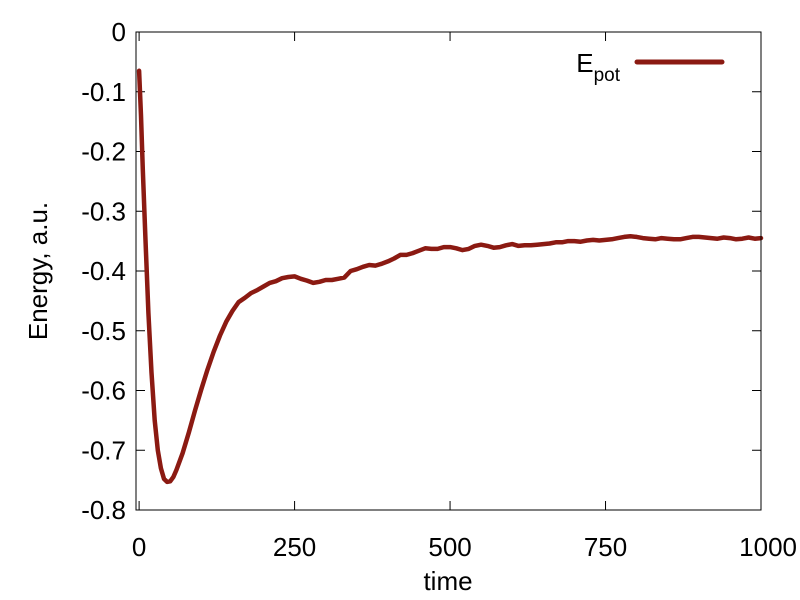 The width and height of the screenshot is (800, 600). I want to click on y-tick-label: -0.5, so click(103, 331).